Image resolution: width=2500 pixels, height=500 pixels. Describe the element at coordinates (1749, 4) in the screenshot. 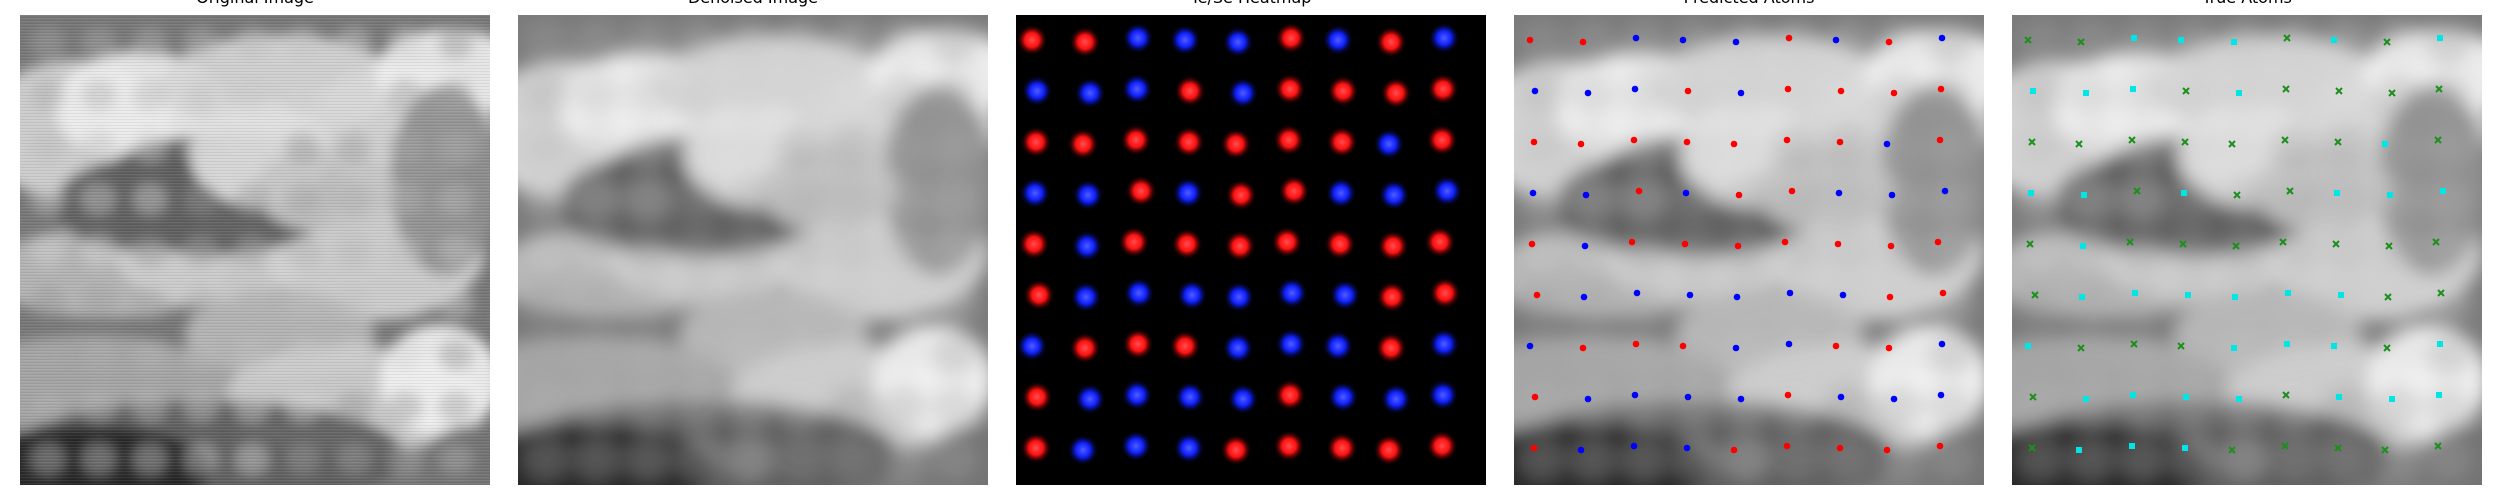

I see `panel-title-predicted-atoms: Predicted Atoms` at that location.